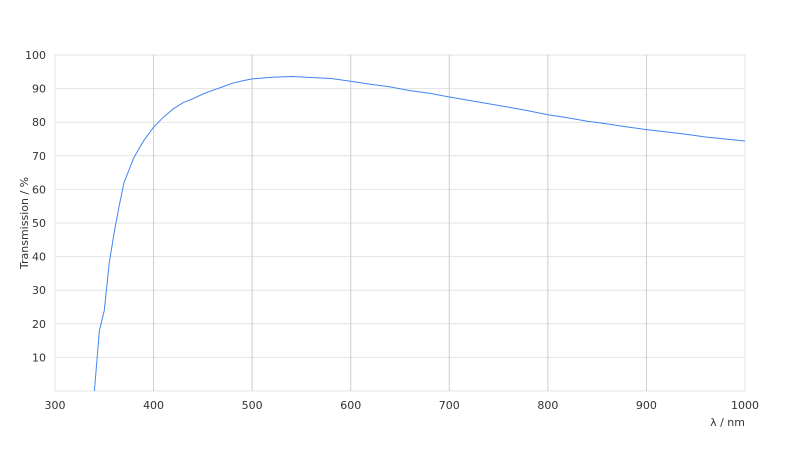 The image size is (800, 450). Describe the element at coordinates (39, 257) in the screenshot. I see `y-tick-label: 40` at that location.